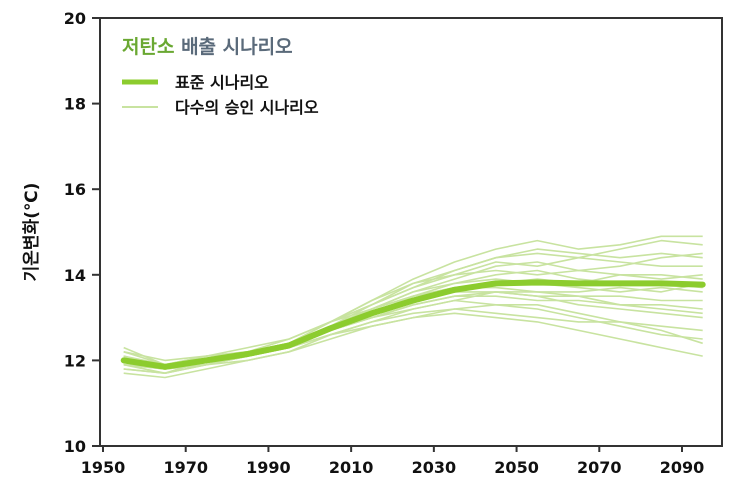 This screenshot has width=736, height=486. I want to click on y-tick-label: 18, so click(75, 104).